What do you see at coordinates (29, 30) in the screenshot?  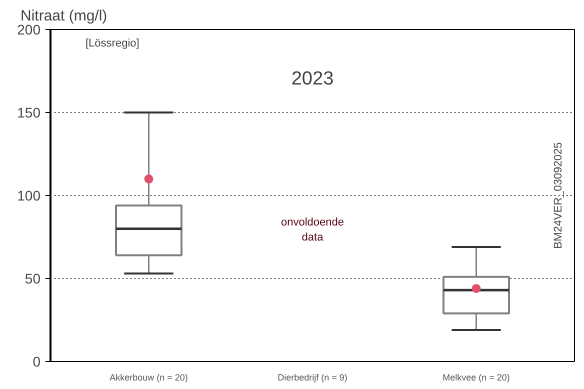 I see `y-tick-label: 200` at bounding box center [29, 30].